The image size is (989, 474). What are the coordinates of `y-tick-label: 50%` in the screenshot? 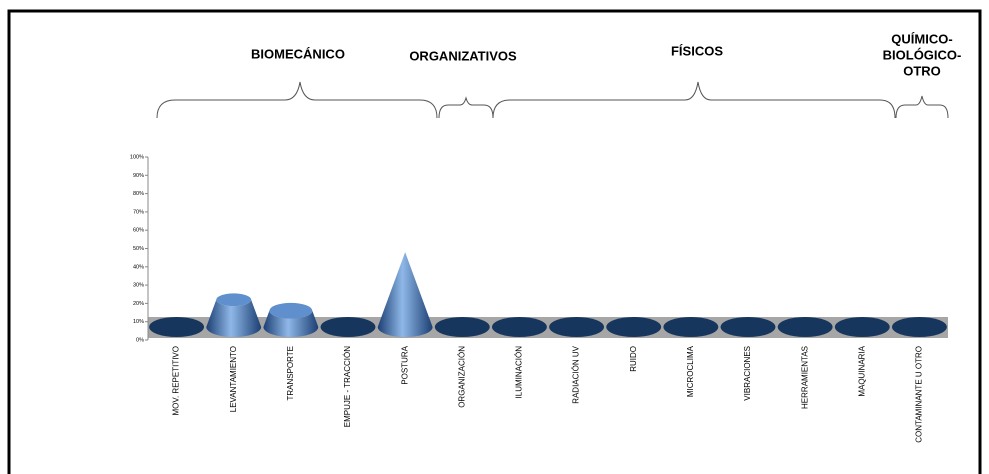 It's located at (138, 249).